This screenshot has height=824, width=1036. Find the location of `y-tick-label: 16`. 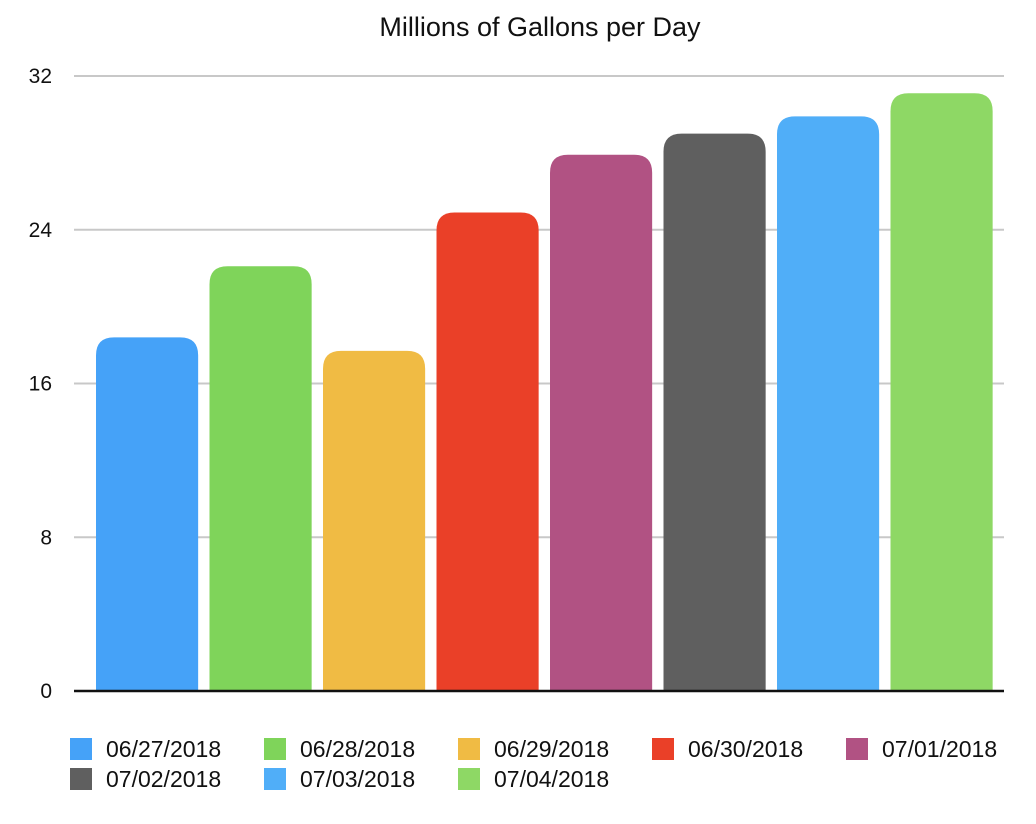

y-tick-label: 16 is located at coordinates (40, 384).